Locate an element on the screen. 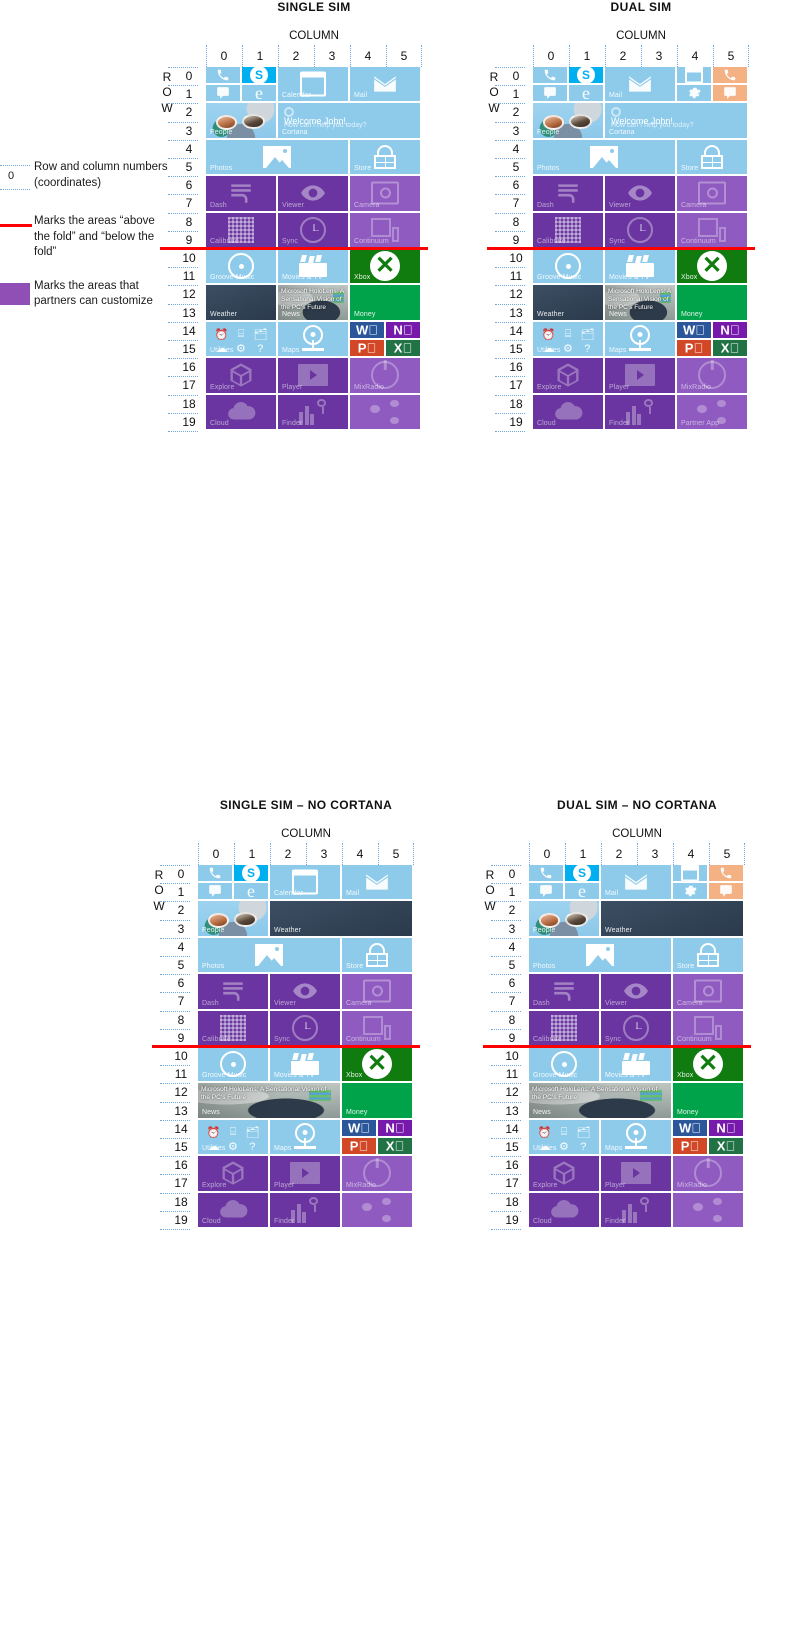  tile-messaging-sim2 is located at coordinates (730, 93).